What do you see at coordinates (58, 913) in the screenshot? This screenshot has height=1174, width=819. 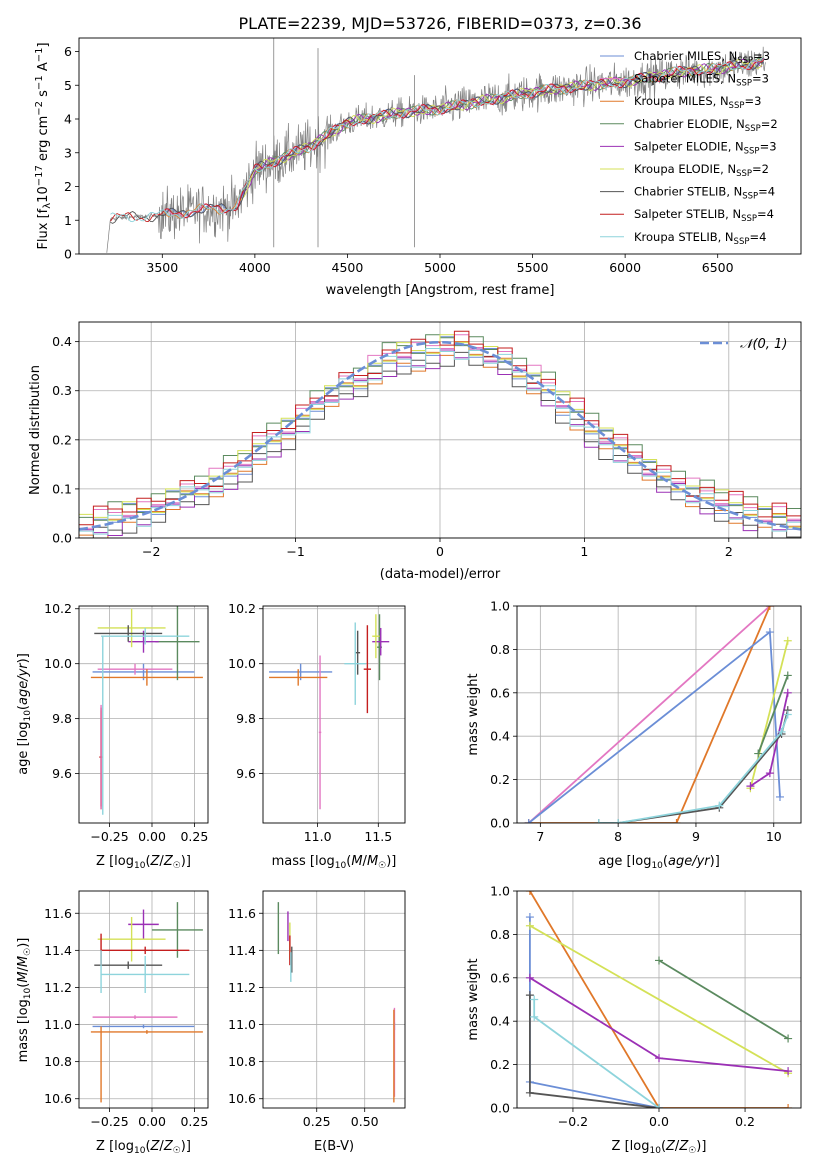 I see `y-tick-label: 11.6` at bounding box center [58, 913].